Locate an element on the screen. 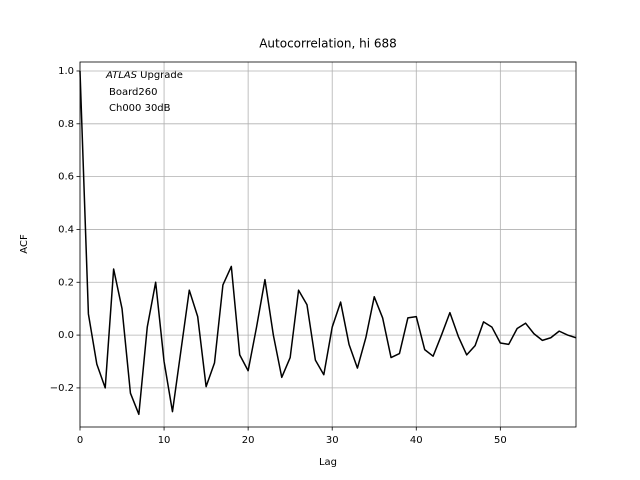 This screenshot has width=640, height=480. y-tick-label: −0.2 is located at coordinates (62, 388).